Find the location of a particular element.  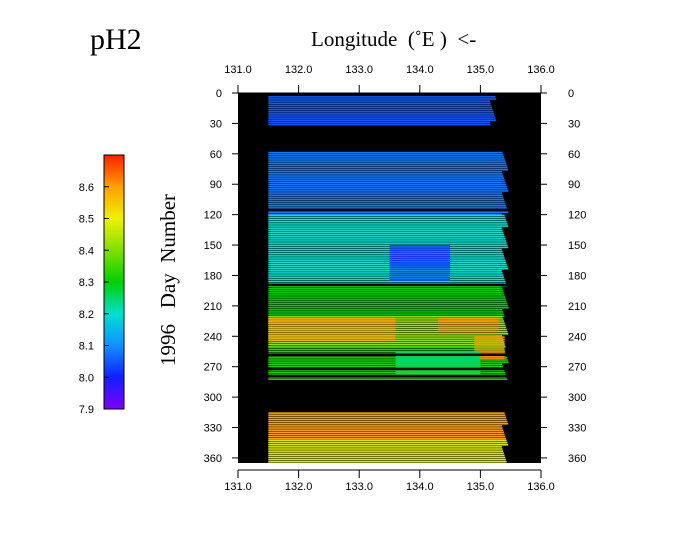

y-tick-label-left: 180 is located at coordinates (213, 276).